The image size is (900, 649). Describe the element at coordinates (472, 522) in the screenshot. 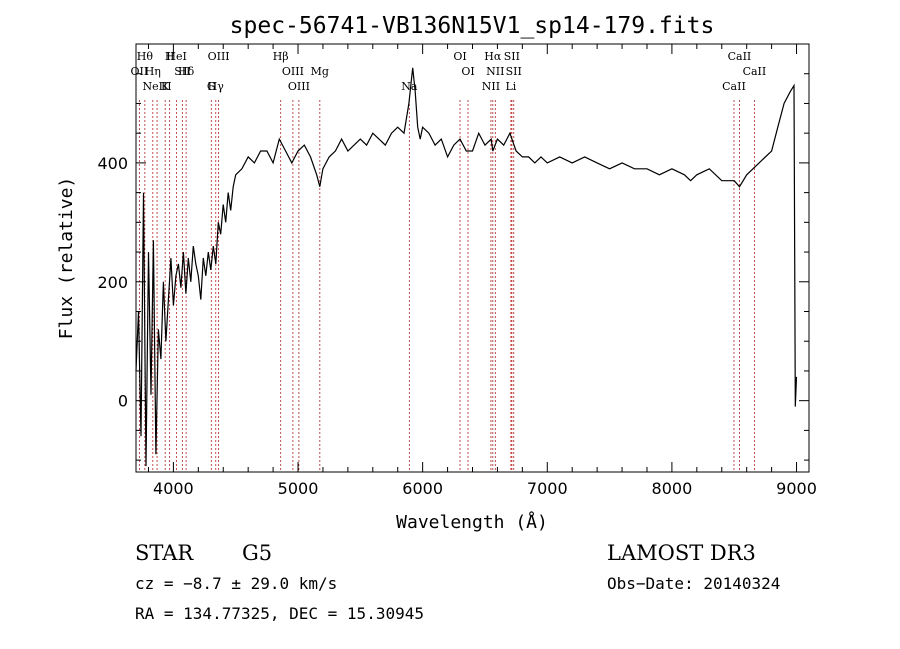

I see `x-axis-label: Wavelength (Å)` at that location.